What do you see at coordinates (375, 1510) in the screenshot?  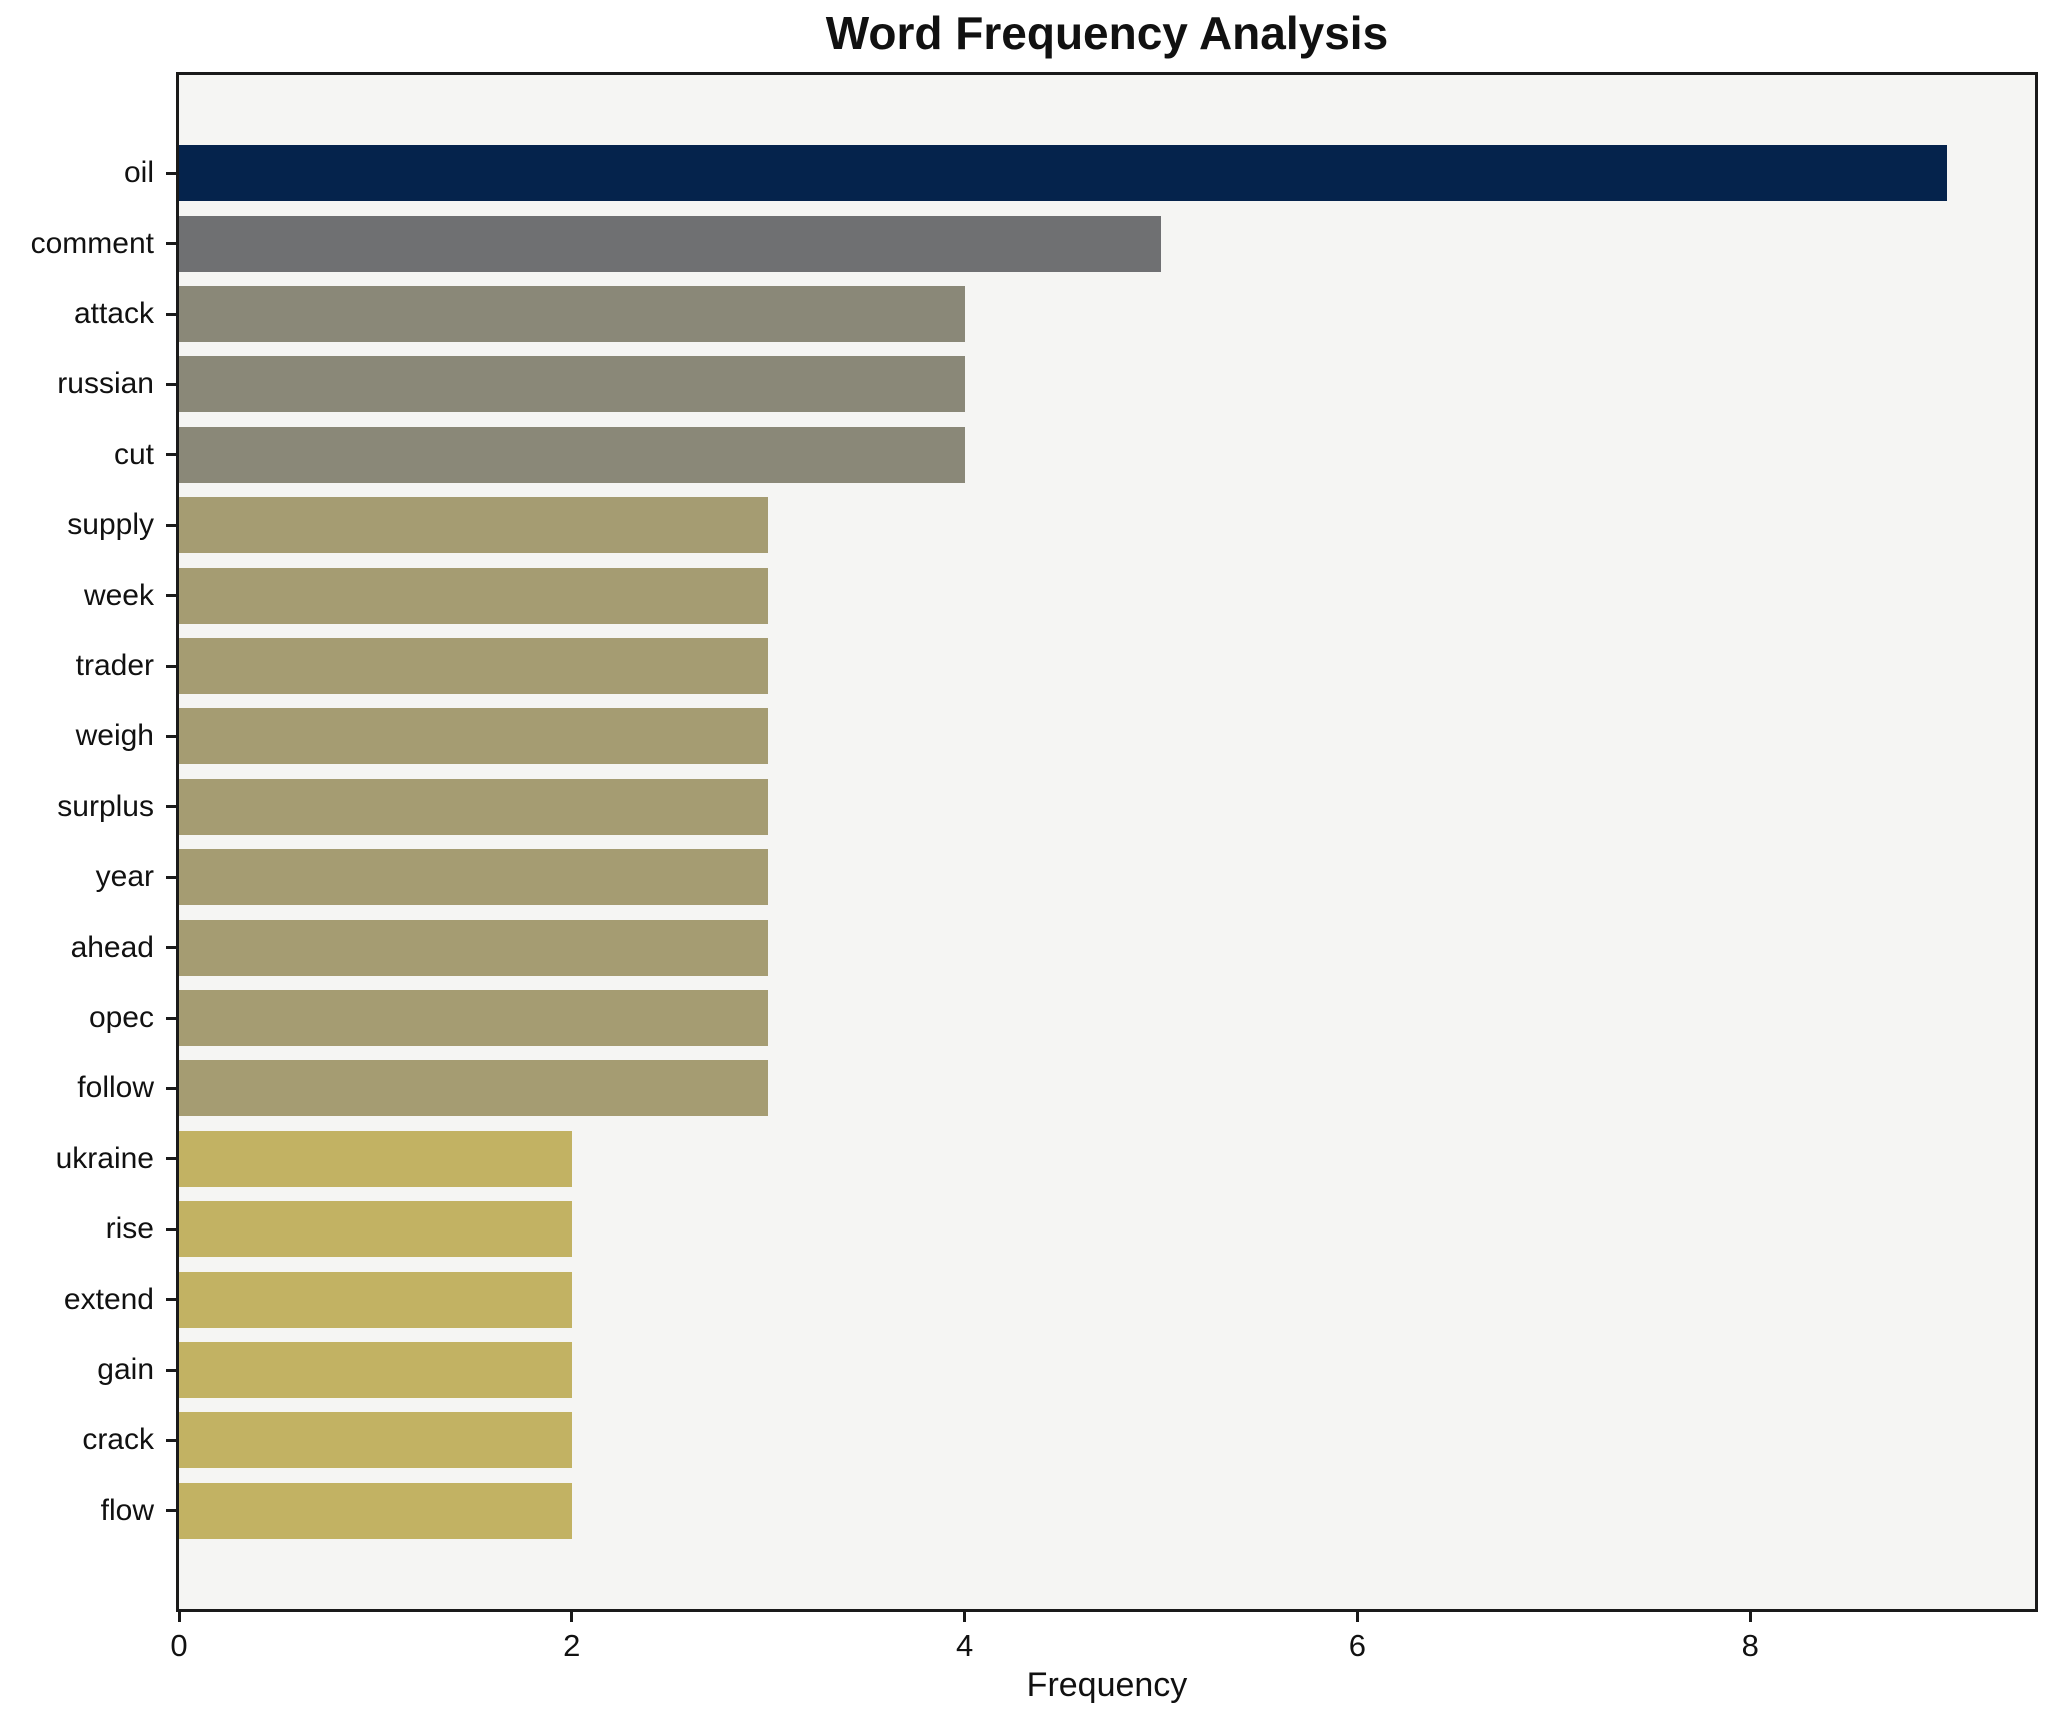 I see `bar-flow` at bounding box center [375, 1510].